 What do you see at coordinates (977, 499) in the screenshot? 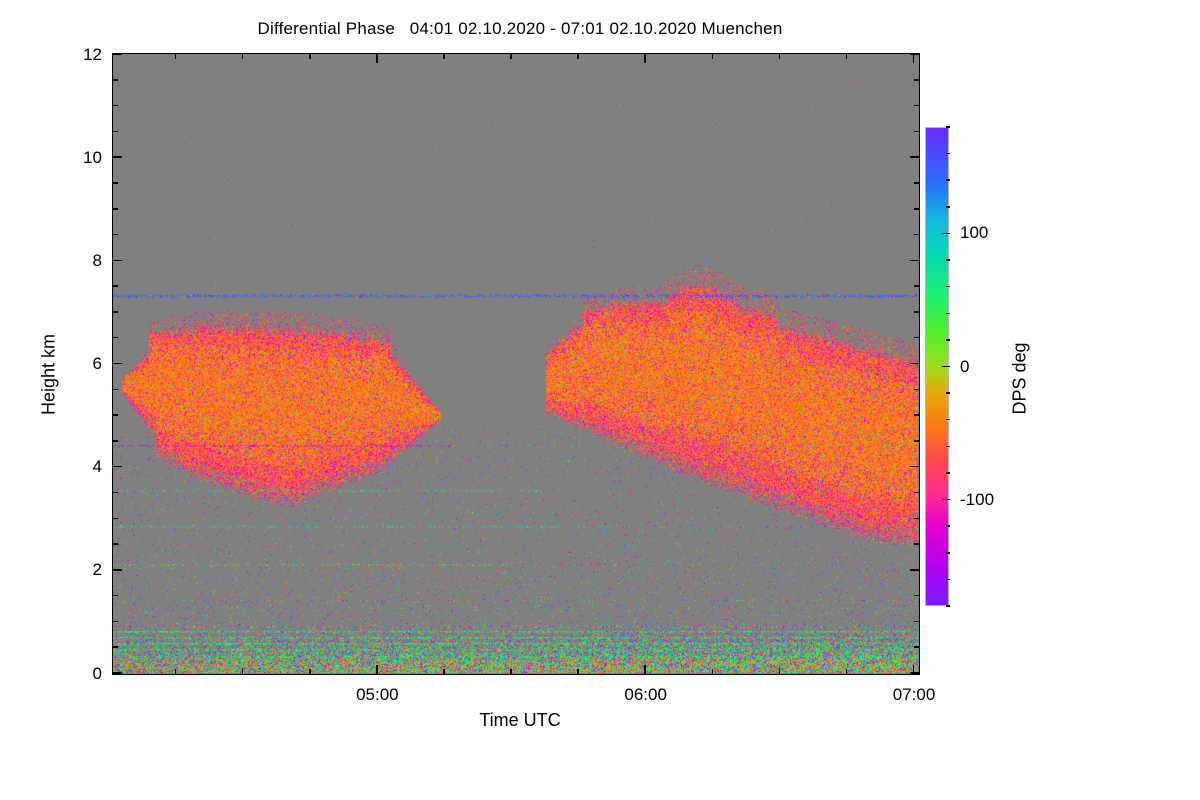
I see `colorbar-tick-label: -100` at bounding box center [977, 499].